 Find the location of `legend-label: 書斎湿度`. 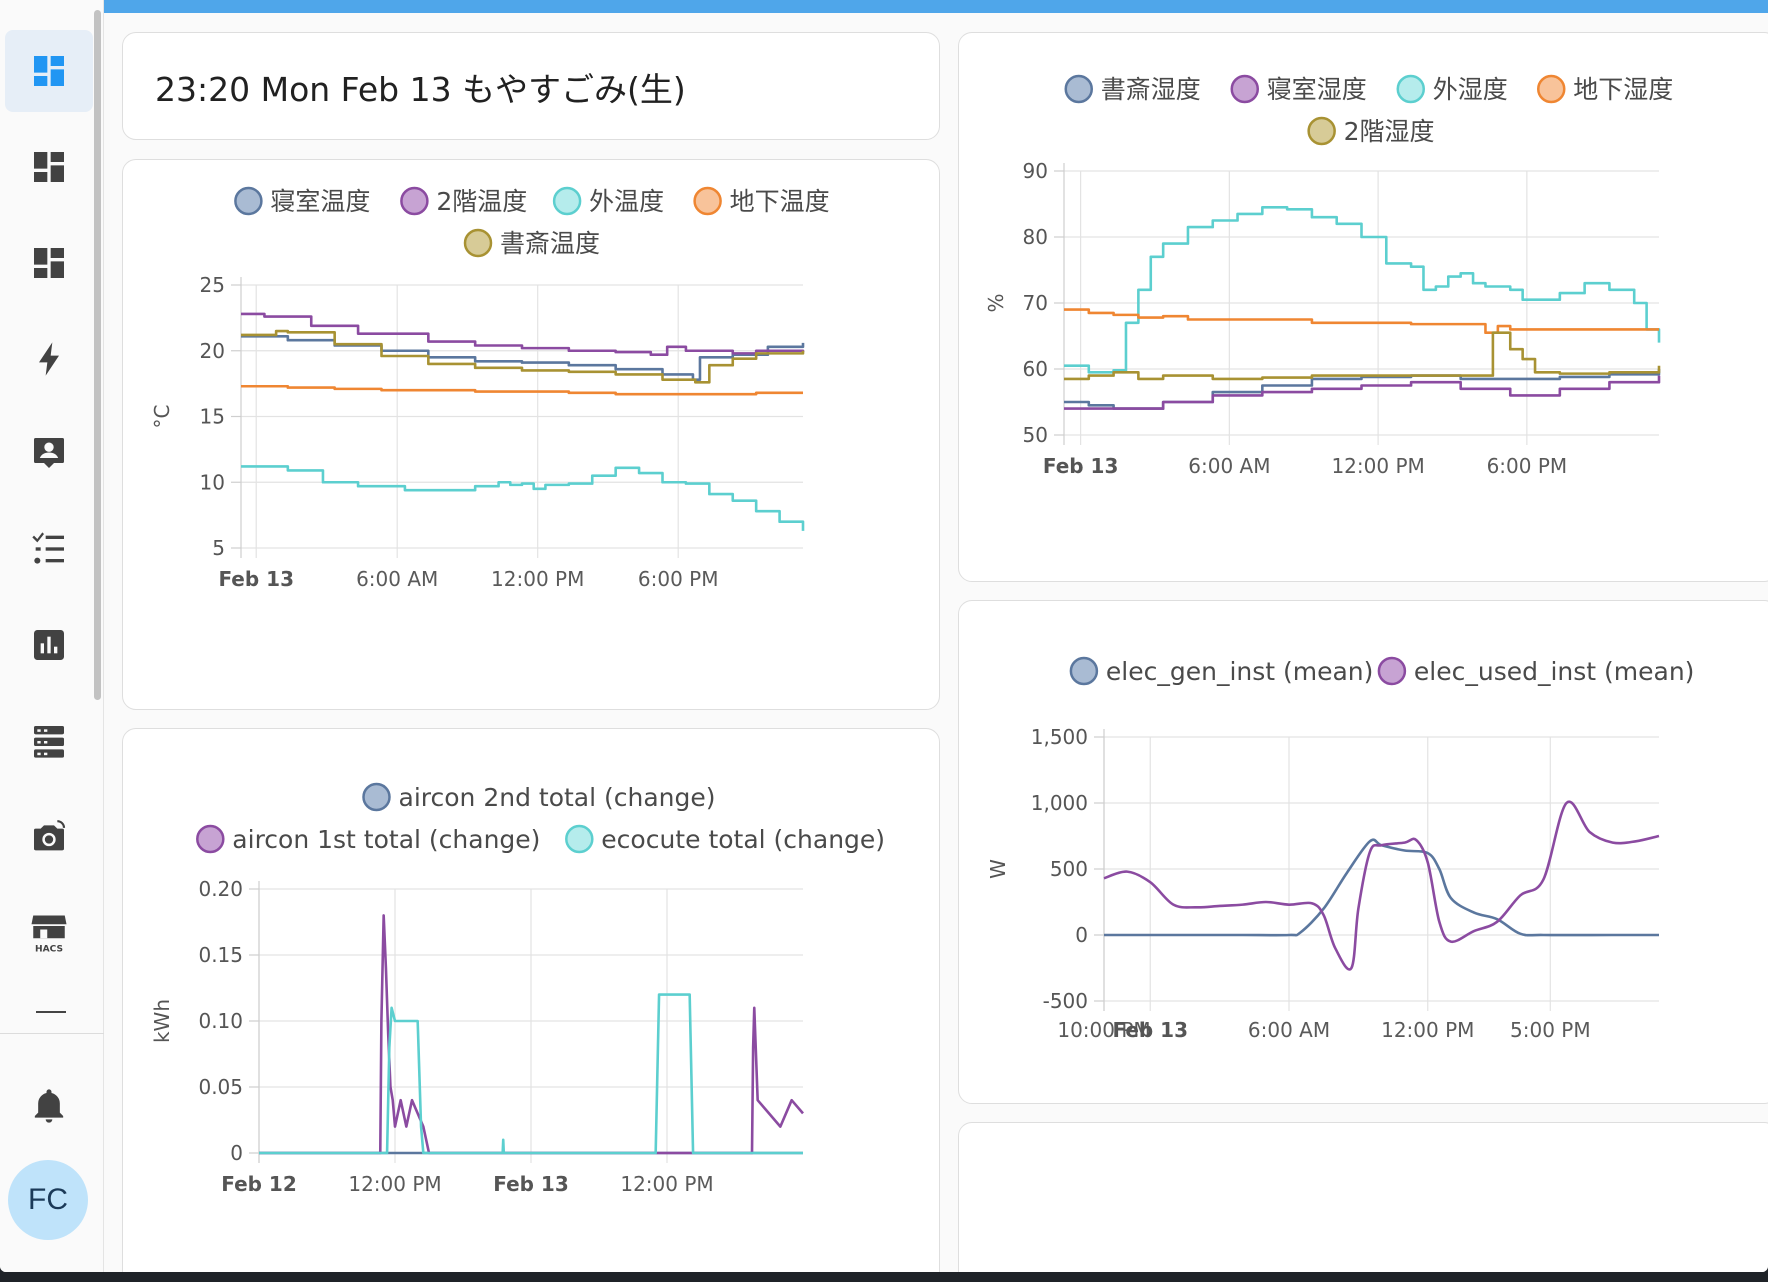

legend-label: 書斎湿度 is located at coordinates (1151, 89).